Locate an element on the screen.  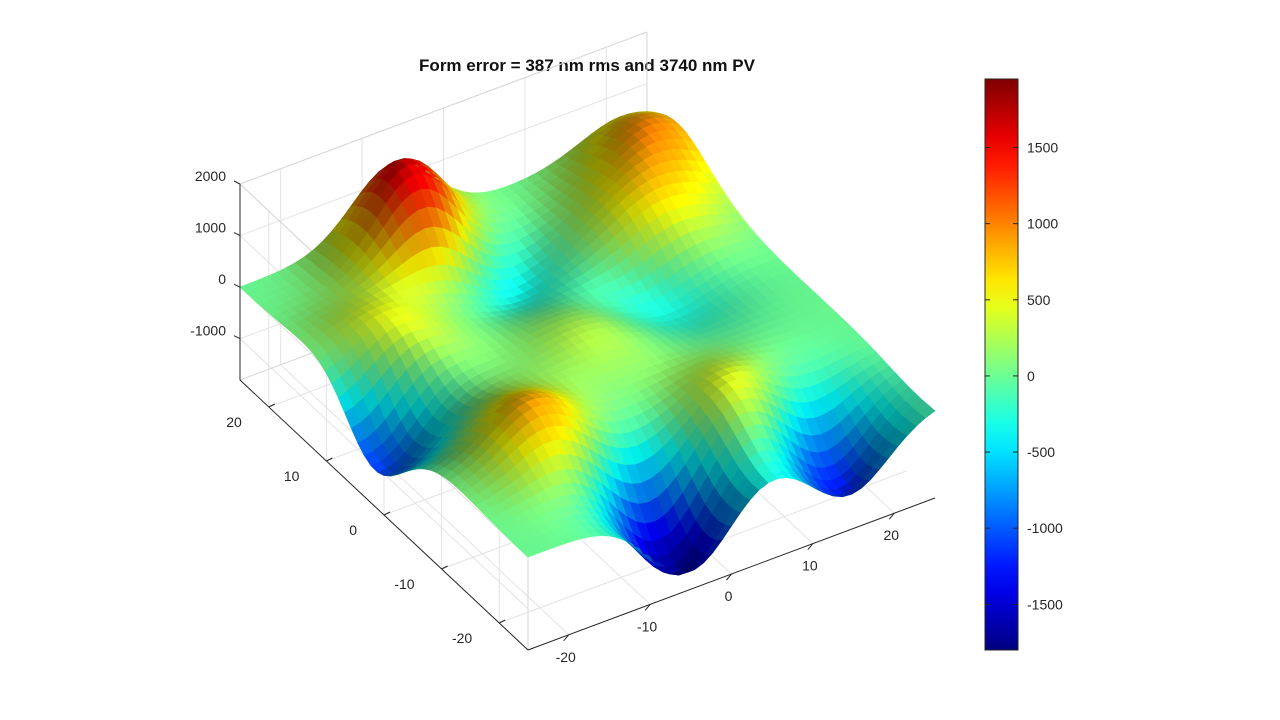
x-tick-label: 20 is located at coordinates (892, 535).